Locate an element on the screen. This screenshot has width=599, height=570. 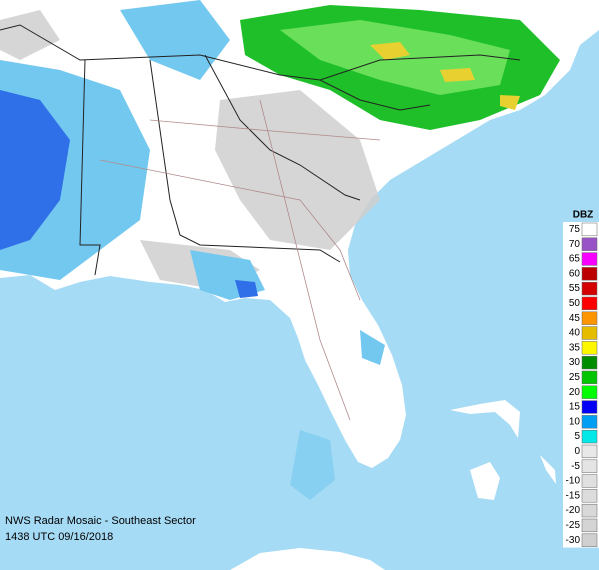
caption-timestamp: 1438 UTC 09/16/2018 is located at coordinates (59, 537).